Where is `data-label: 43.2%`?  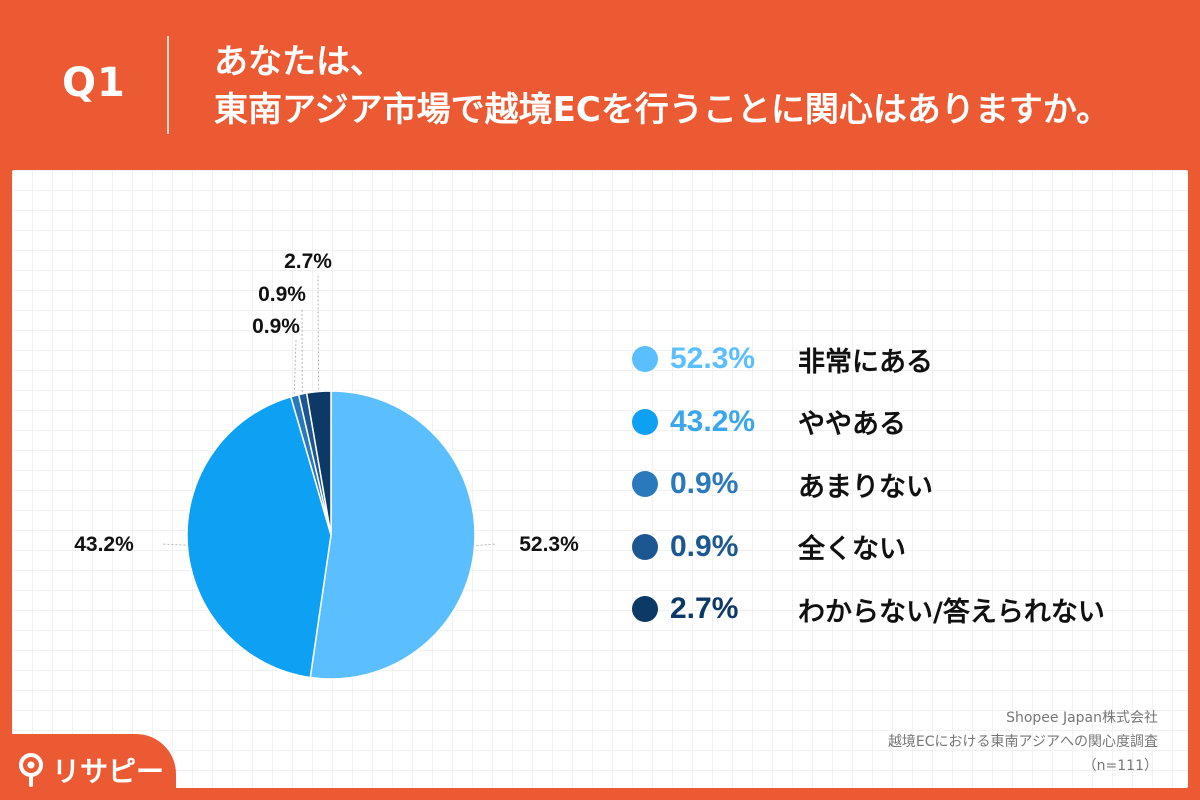
data-label: 43.2% is located at coordinates (104, 544).